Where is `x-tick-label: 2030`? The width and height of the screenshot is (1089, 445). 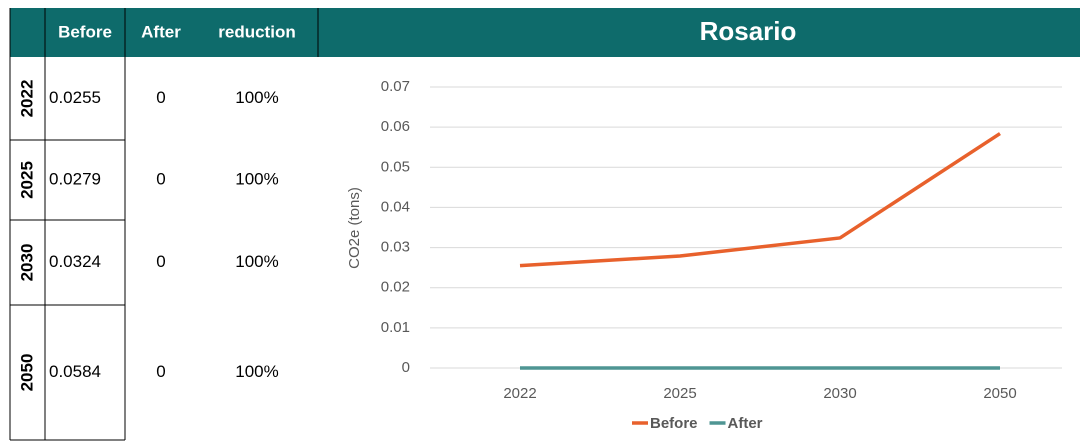
x-tick-label: 2030 is located at coordinates (839, 393).